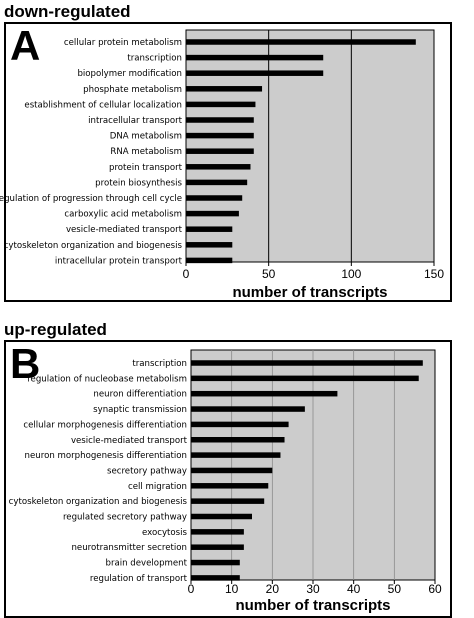  I want to click on category-label: protein biosynthesis, so click(138, 183).